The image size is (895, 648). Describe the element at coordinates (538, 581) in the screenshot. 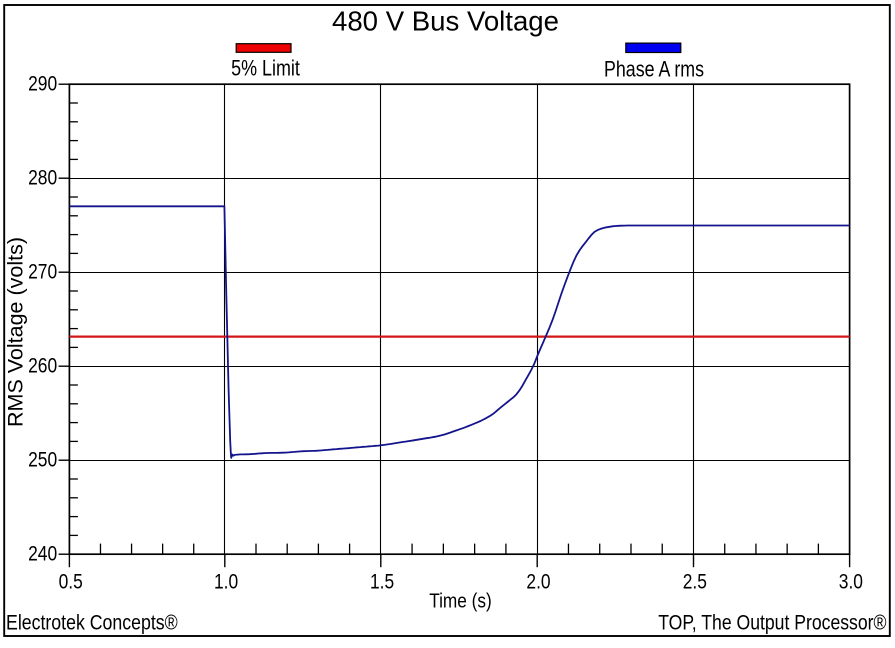

I see `svg-text: 2.0` at that location.